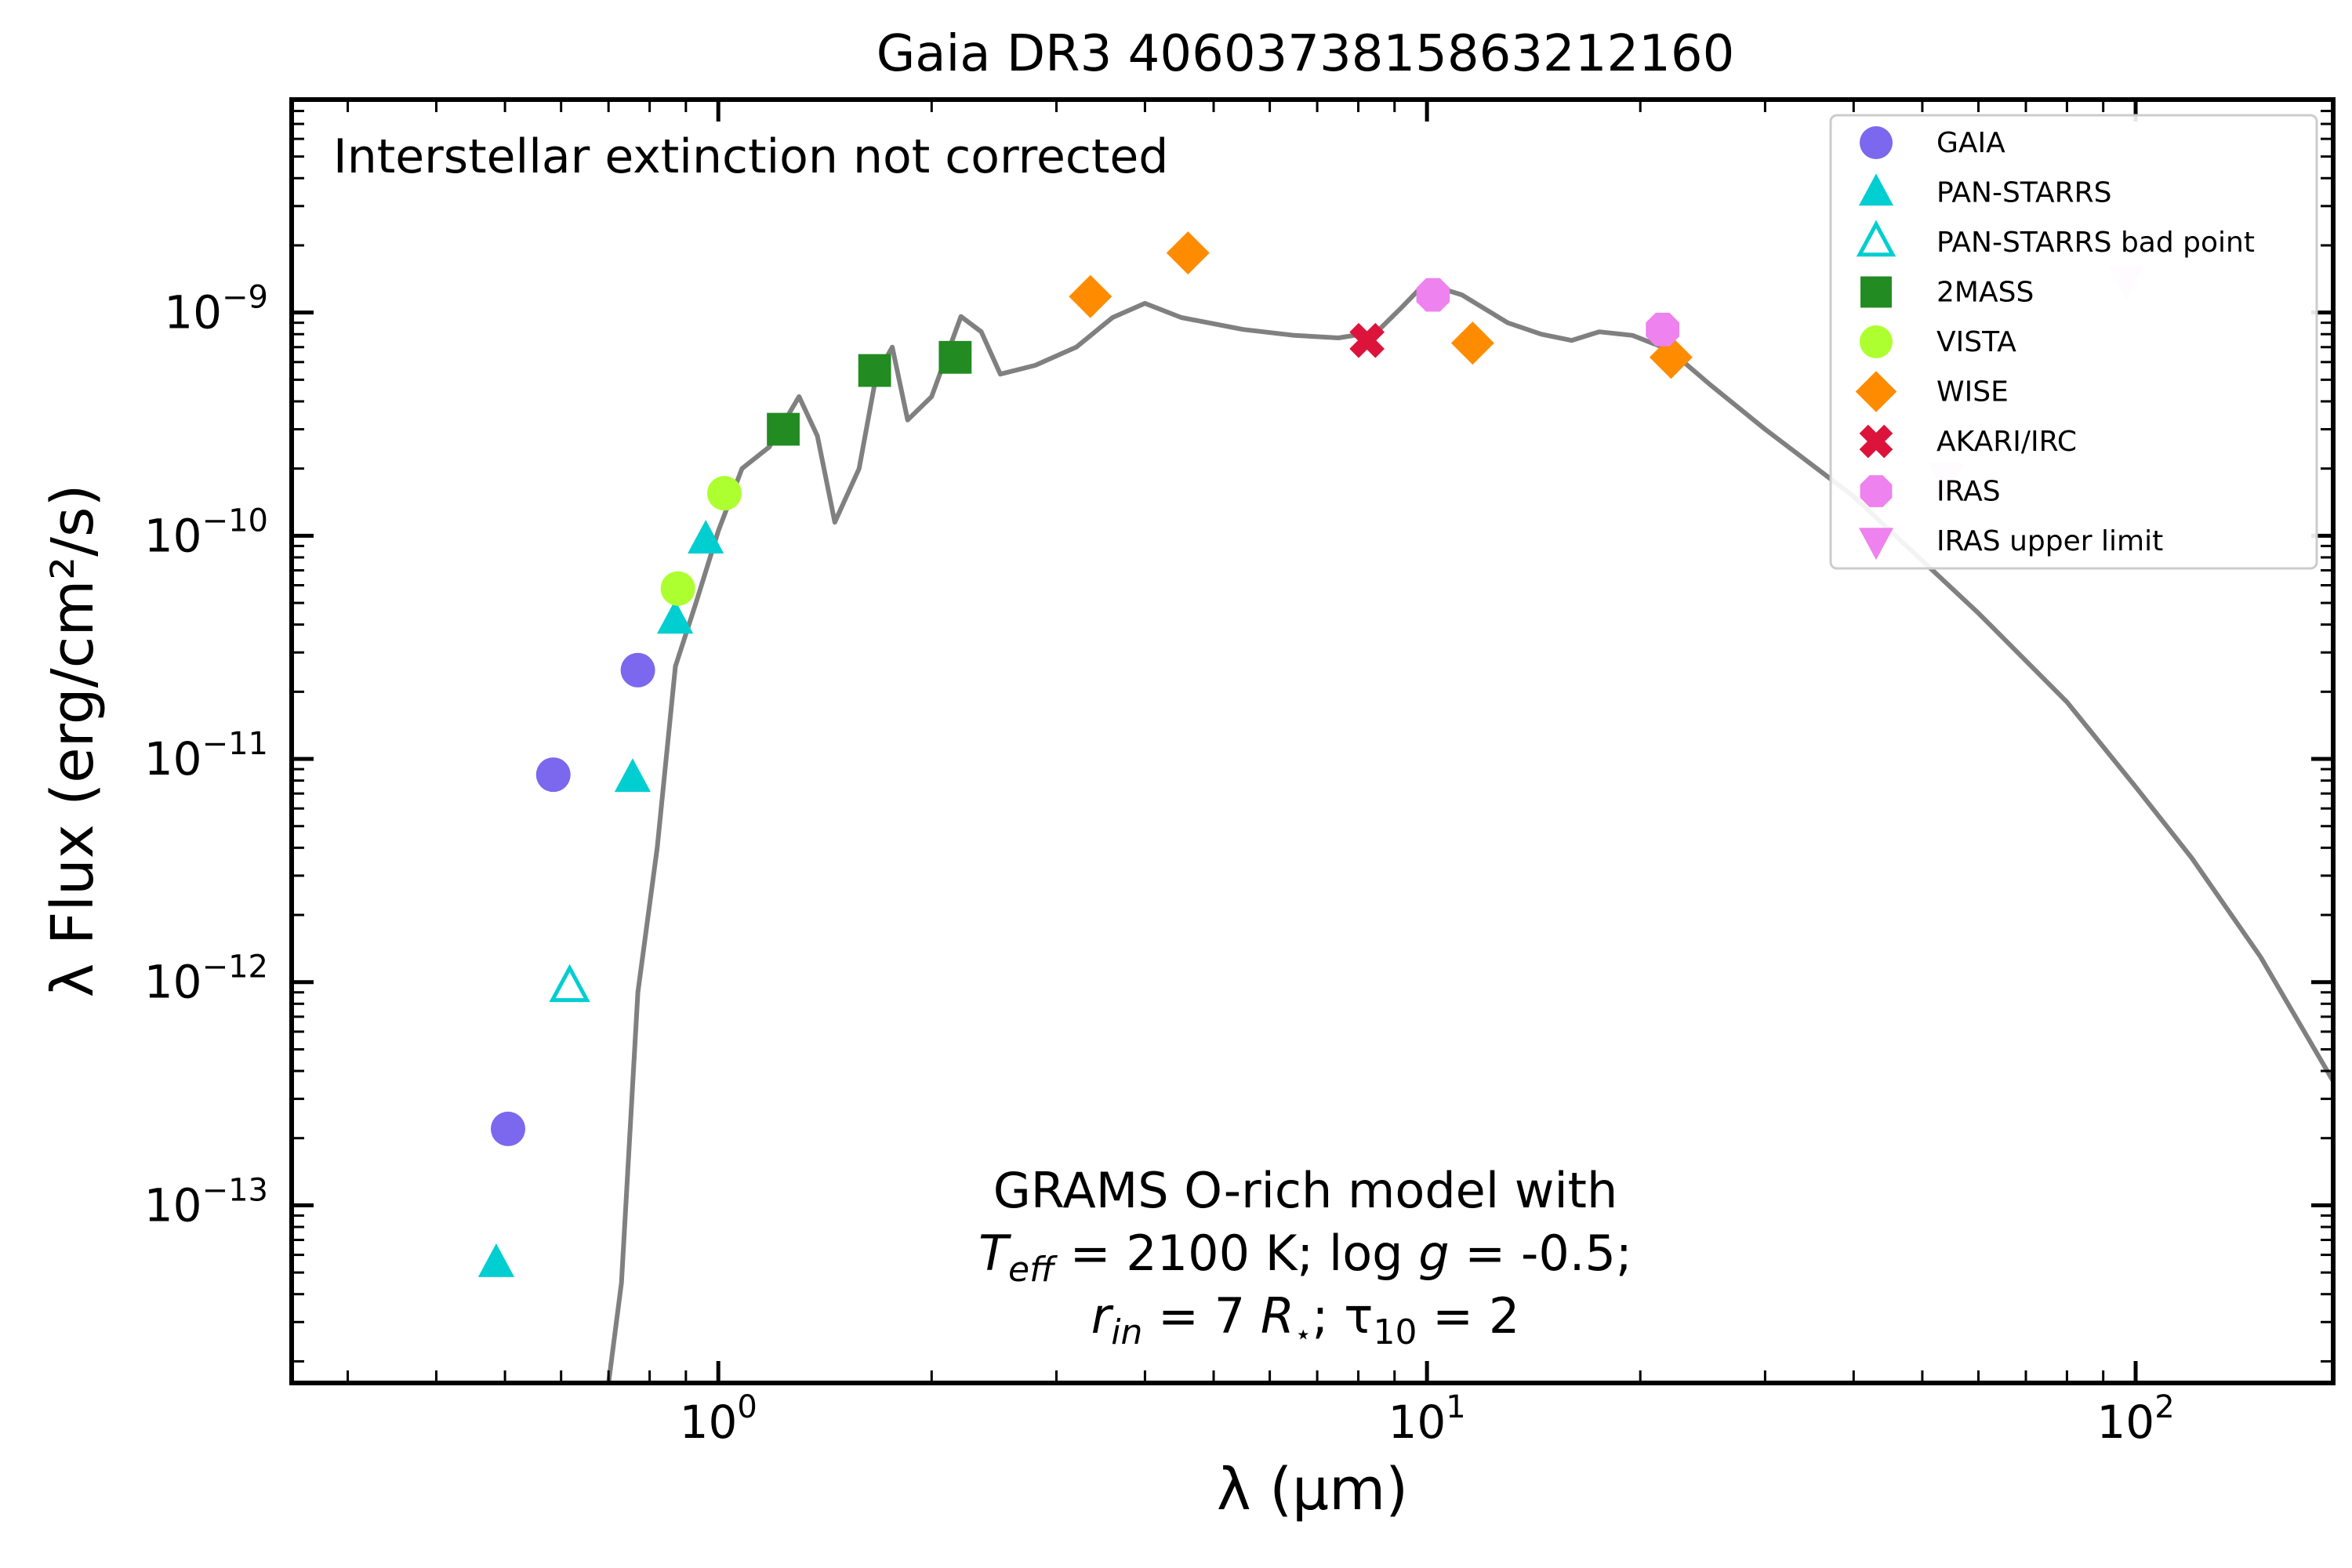  I want to click on y-tick-label: 10−13, so click(206, 1202).